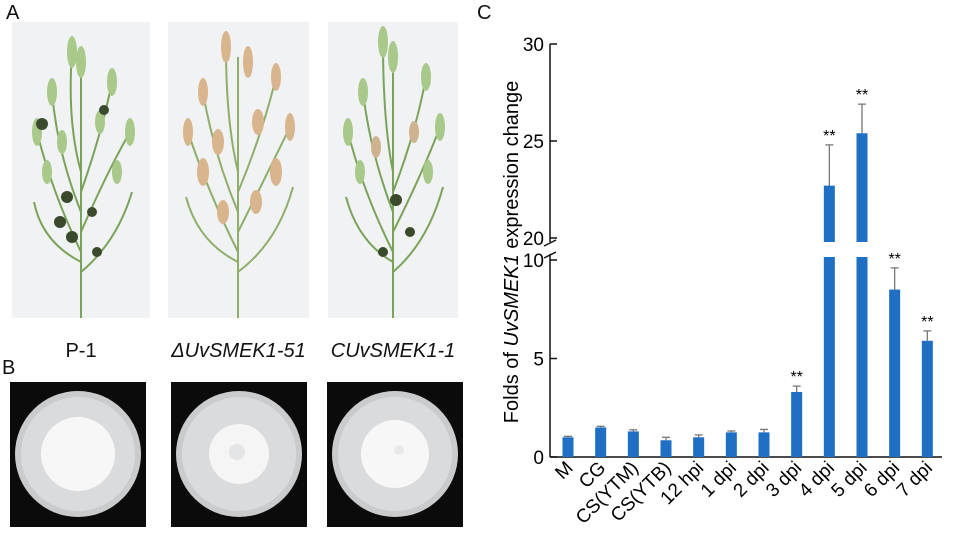  Describe the element at coordinates (81, 170) in the screenshot. I see `panicle-photo-p1` at that location.